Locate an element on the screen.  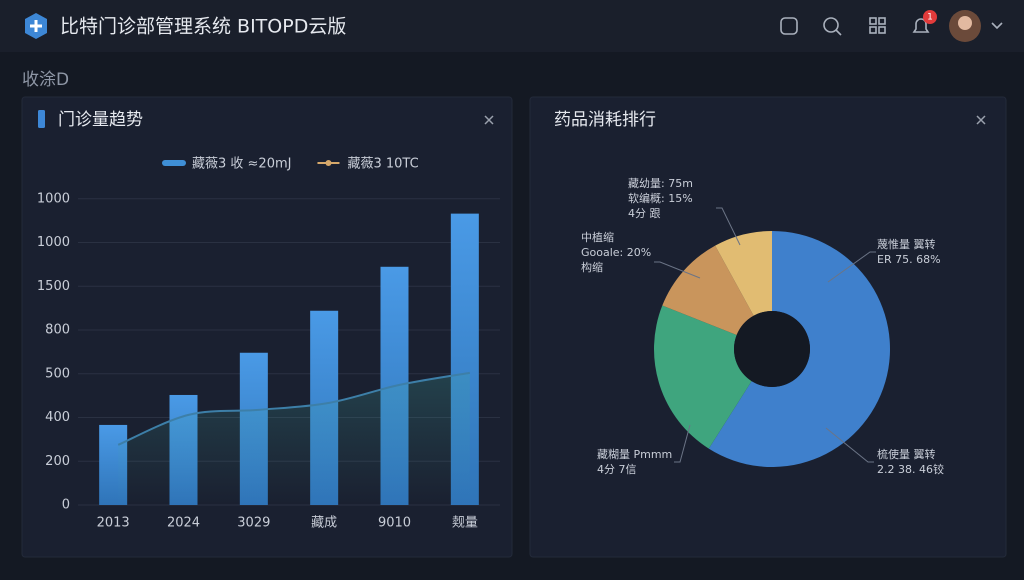
y-tick-label: 800 is located at coordinates (57, 330).